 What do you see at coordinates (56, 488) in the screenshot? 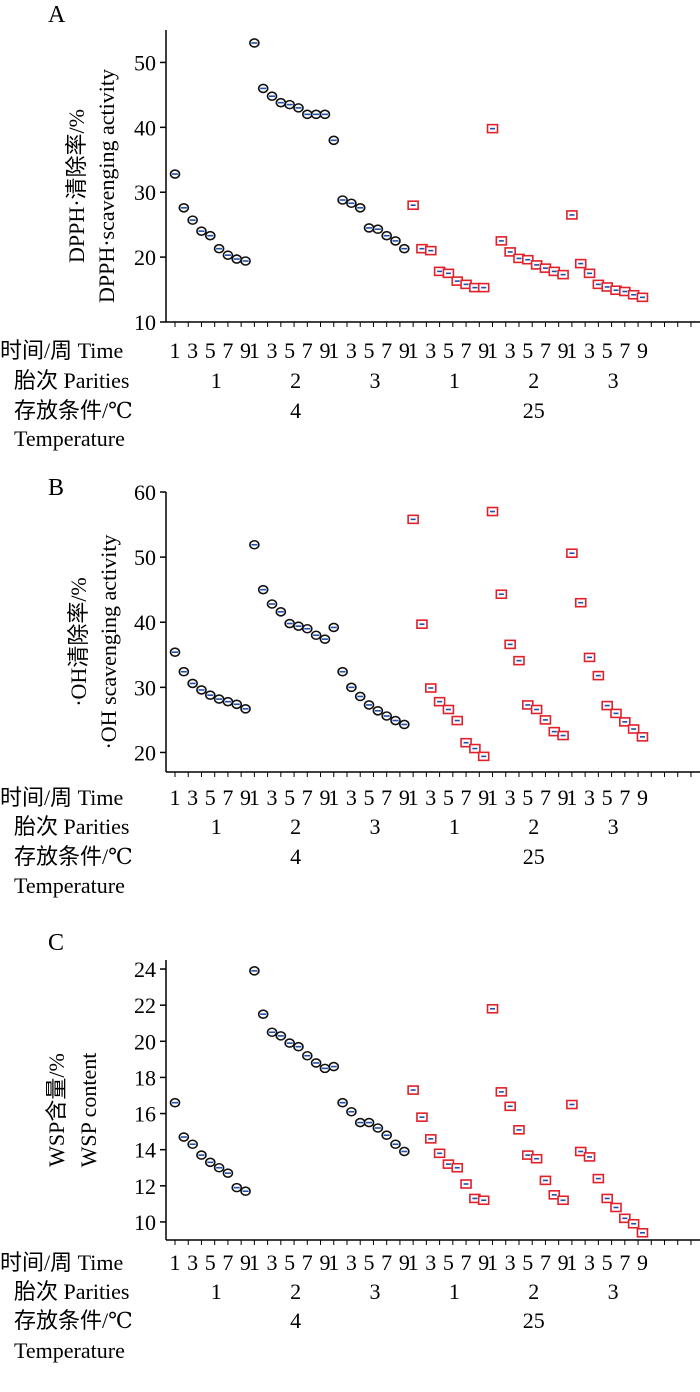
I see `panel-label: B` at bounding box center [56, 488].